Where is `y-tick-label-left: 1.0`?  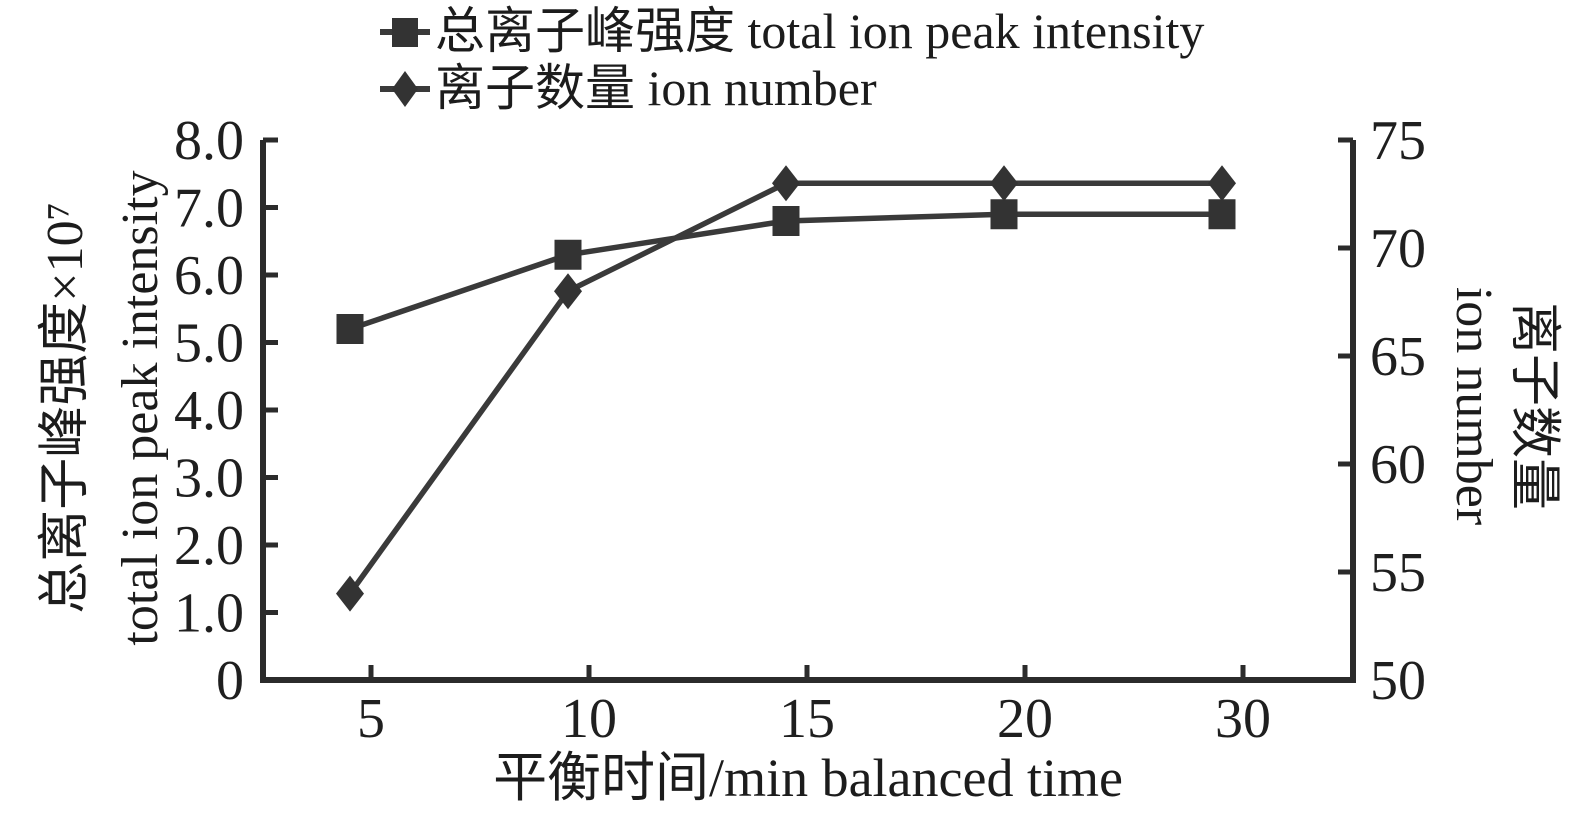
y-tick-label-left: 1.0 is located at coordinates (209, 614).